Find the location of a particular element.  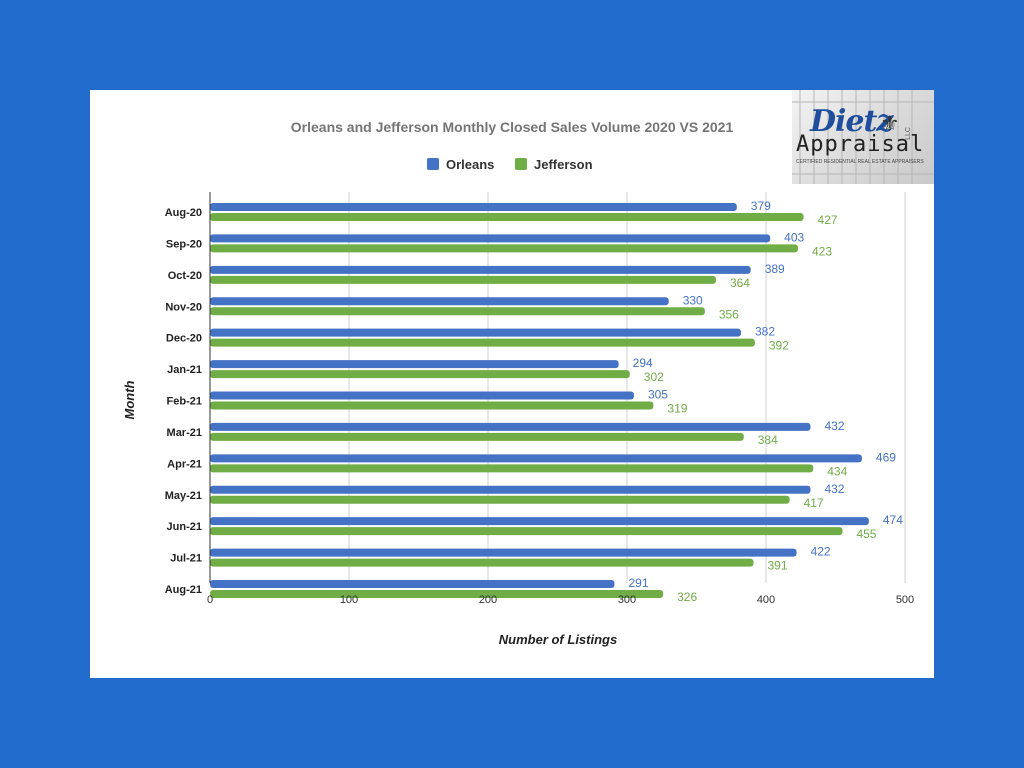

x-axis-label: Number of Listings is located at coordinates (558, 639).